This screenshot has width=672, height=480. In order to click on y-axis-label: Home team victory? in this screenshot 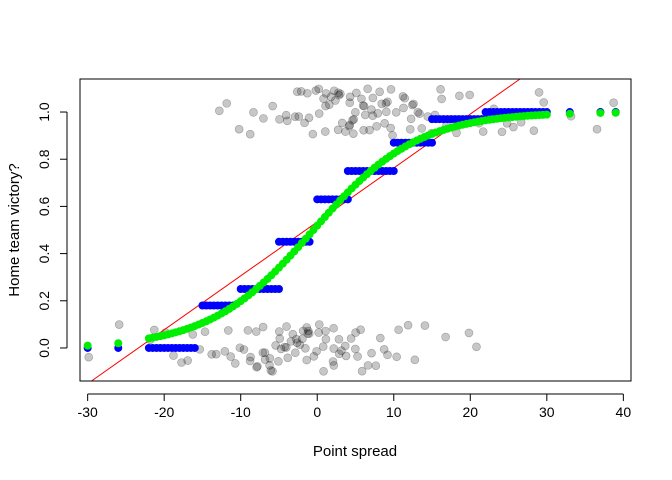, I will do `click(14, 229)`.